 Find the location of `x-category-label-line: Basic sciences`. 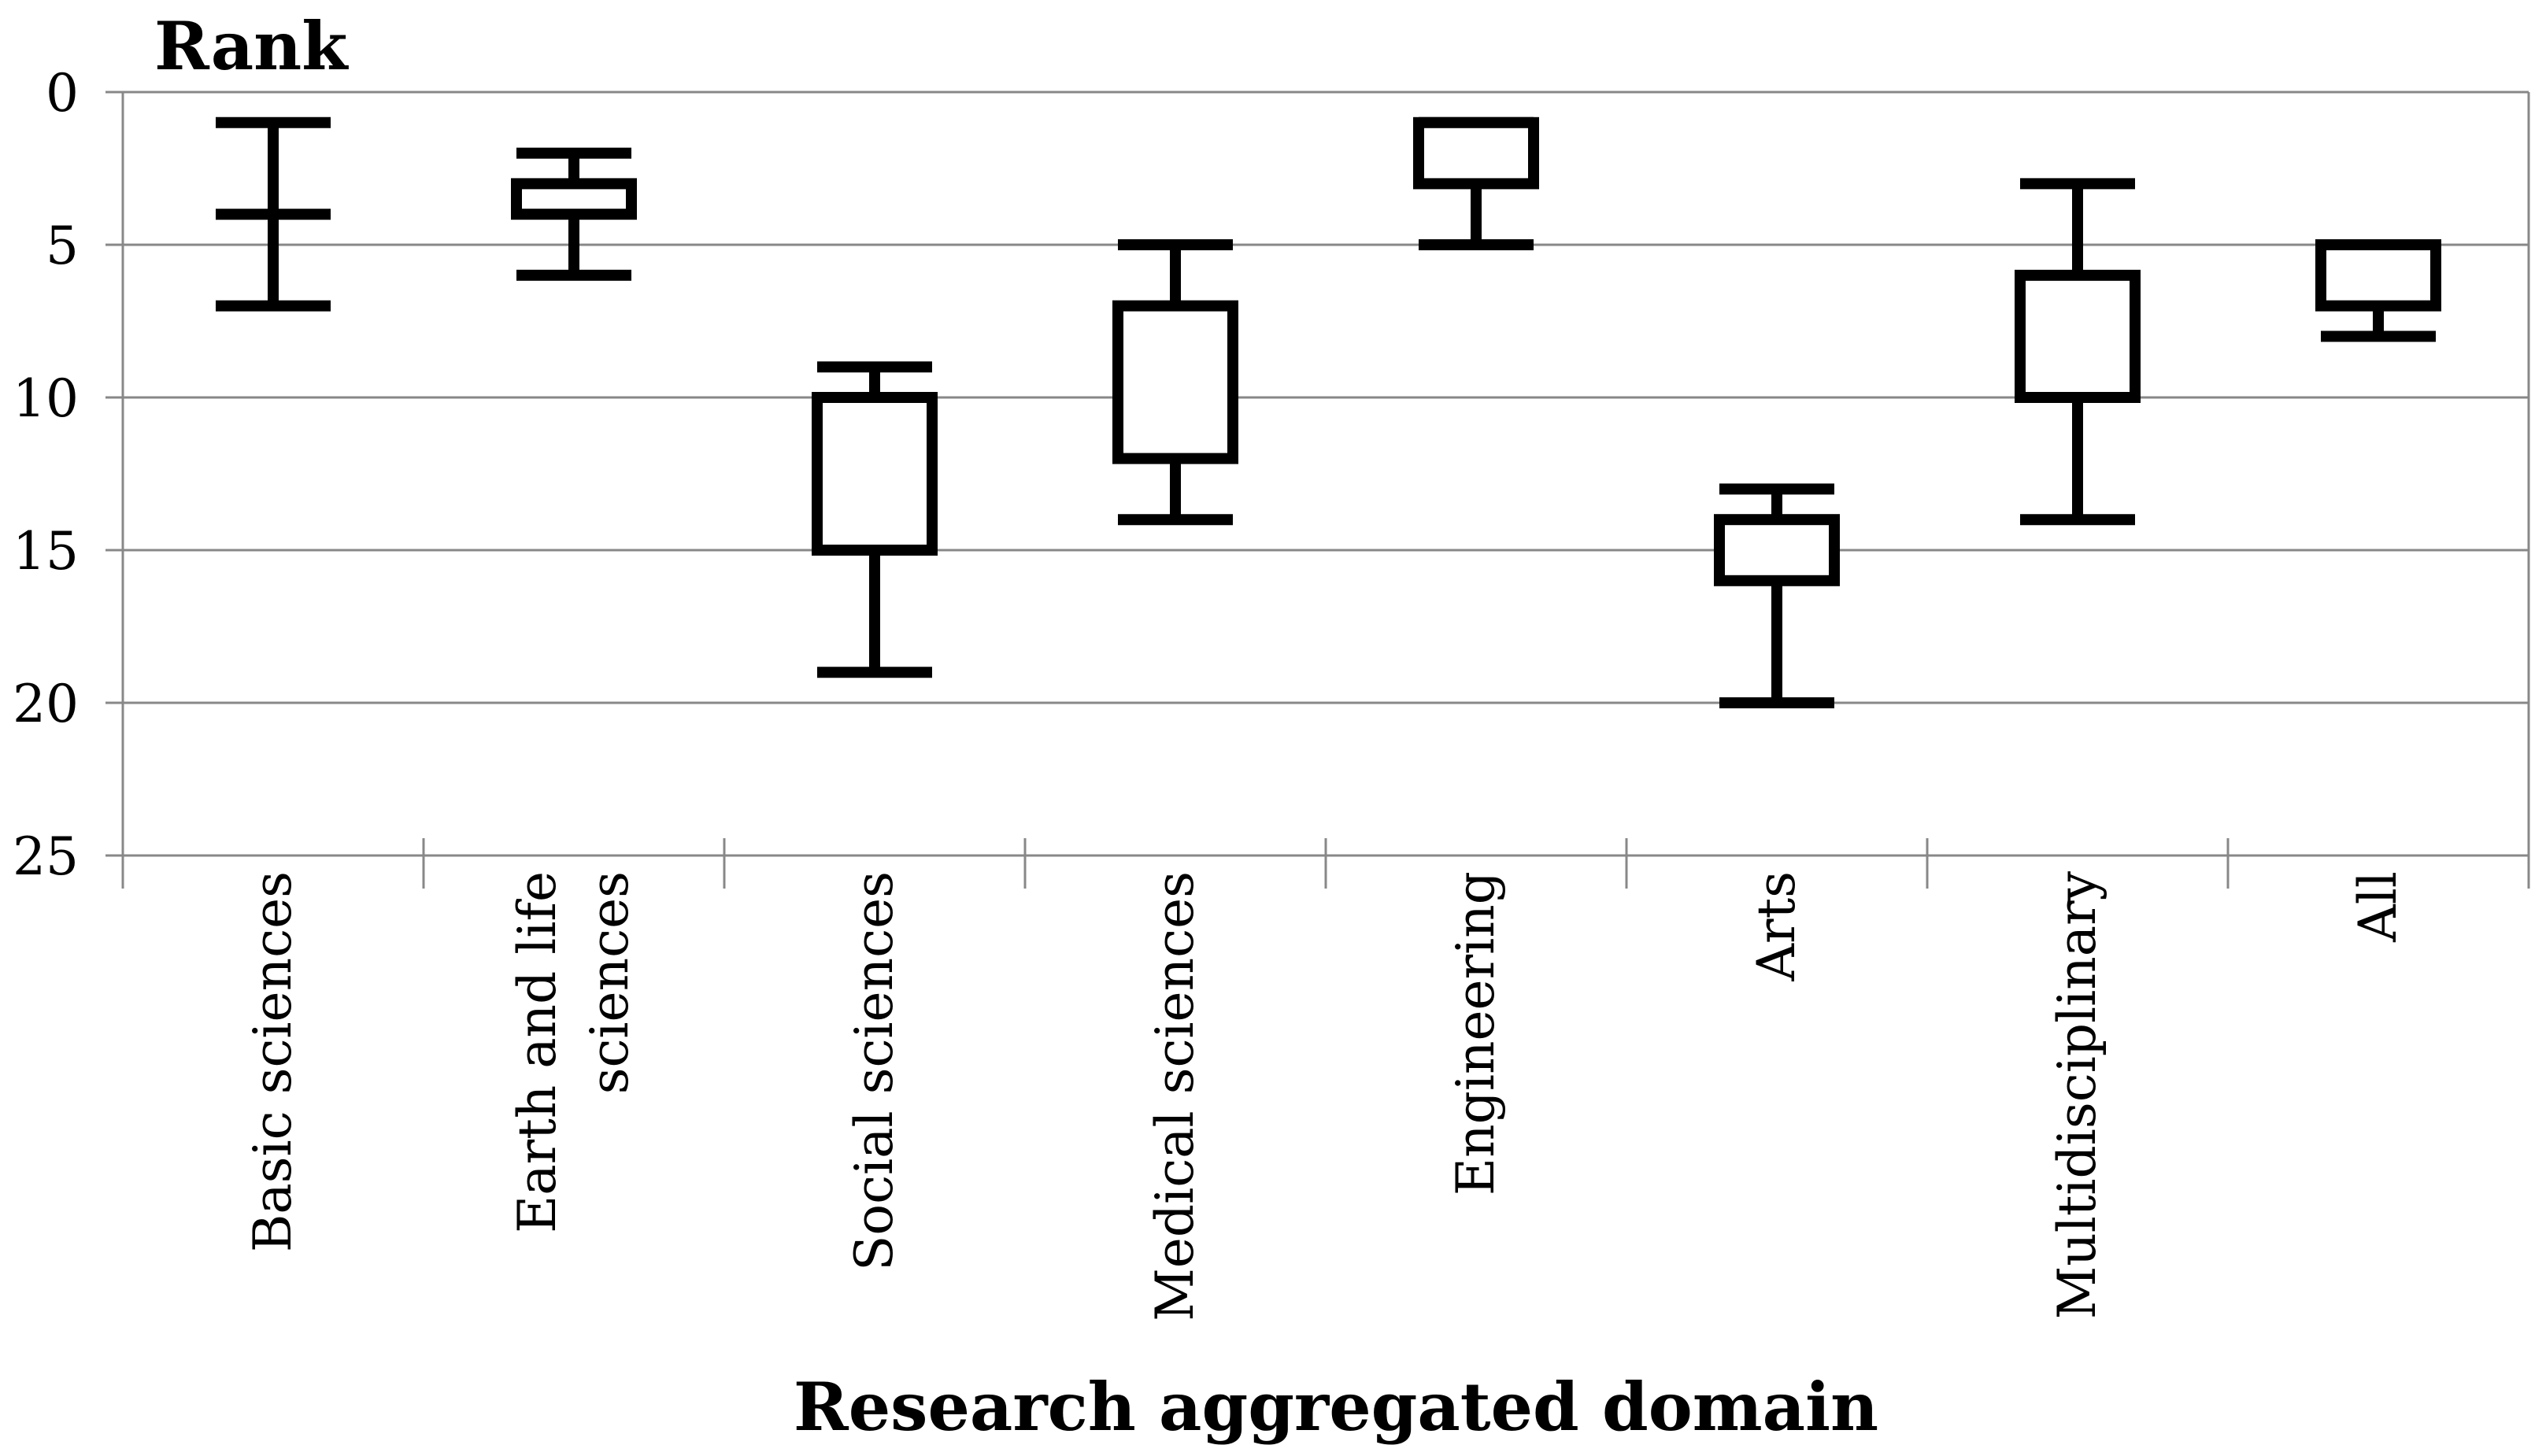

x-category-label-line: Basic sciences is located at coordinates (272, 1061).